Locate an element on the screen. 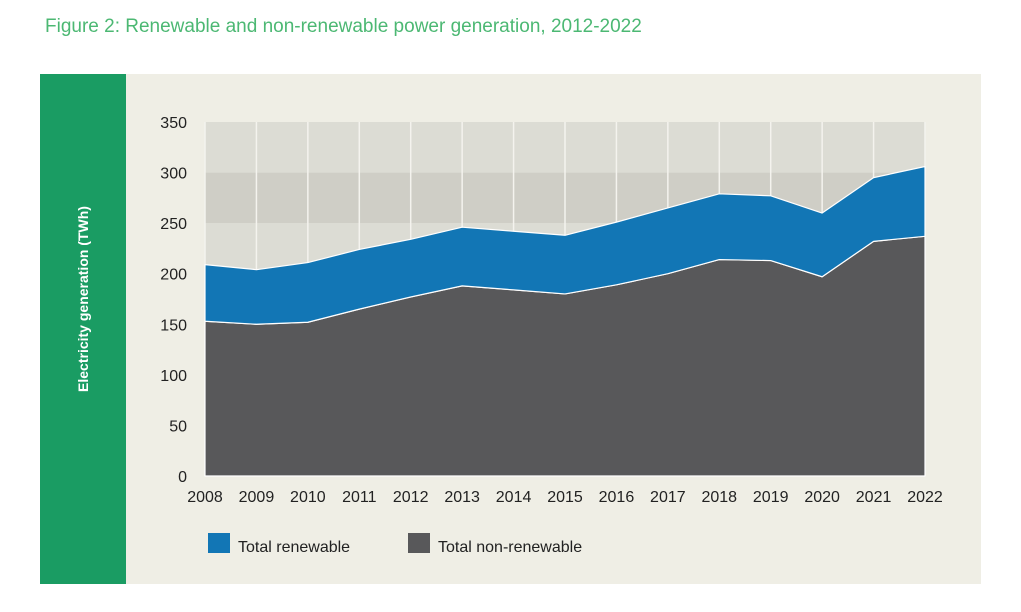 This screenshot has height=612, width=1021. x-tick-label: 2010 is located at coordinates (308, 497).